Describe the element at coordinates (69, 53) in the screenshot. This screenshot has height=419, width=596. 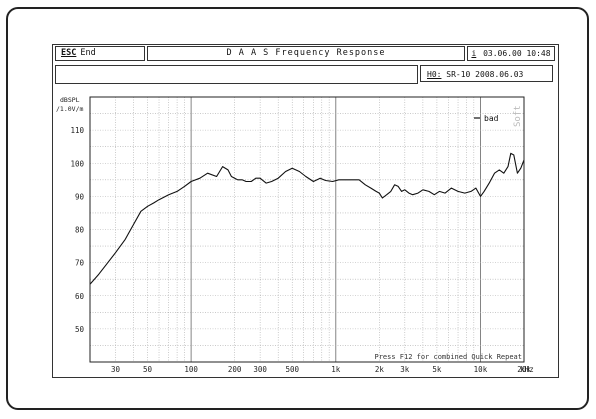
I see `esc-key-label: ESC` at that location.